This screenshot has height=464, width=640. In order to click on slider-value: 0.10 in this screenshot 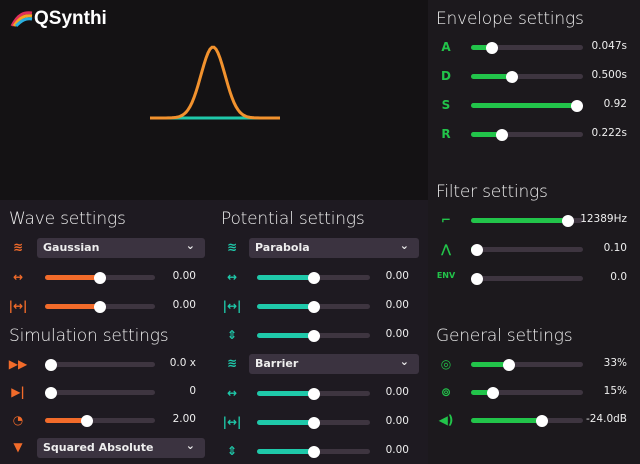, I will do `click(615, 248)`.